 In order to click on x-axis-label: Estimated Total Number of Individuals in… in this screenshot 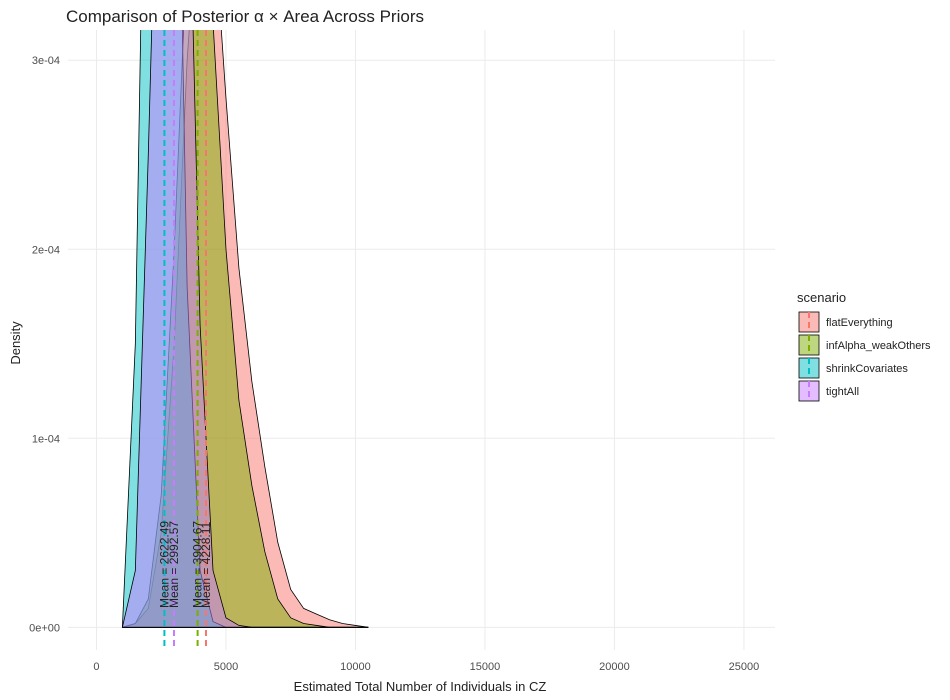, I will do `click(420, 686)`.